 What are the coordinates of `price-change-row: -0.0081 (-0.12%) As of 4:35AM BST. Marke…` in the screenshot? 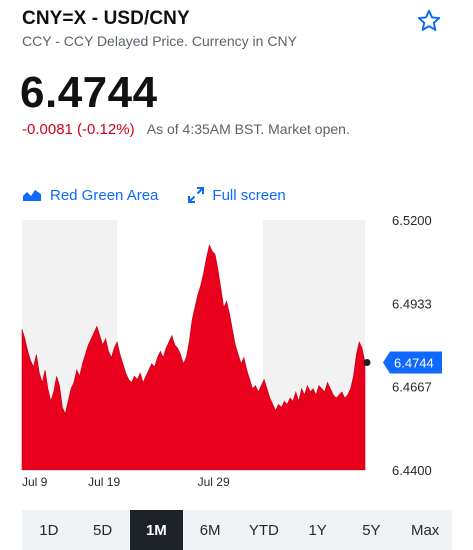 It's located at (186, 129).